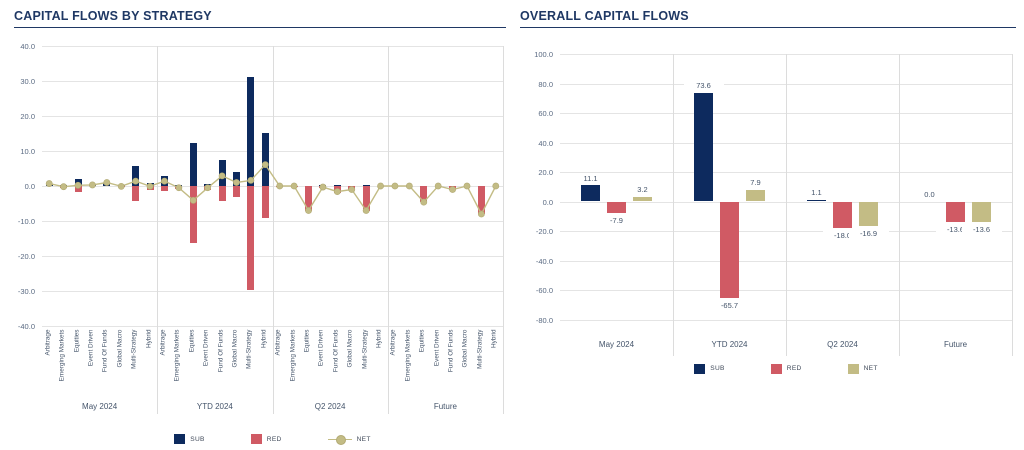 The image size is (1024, 450). What do you see at coordinates (955, 344) in the screenshot?
I see `category-axis-label: Future` at bounding box center [955, 344].